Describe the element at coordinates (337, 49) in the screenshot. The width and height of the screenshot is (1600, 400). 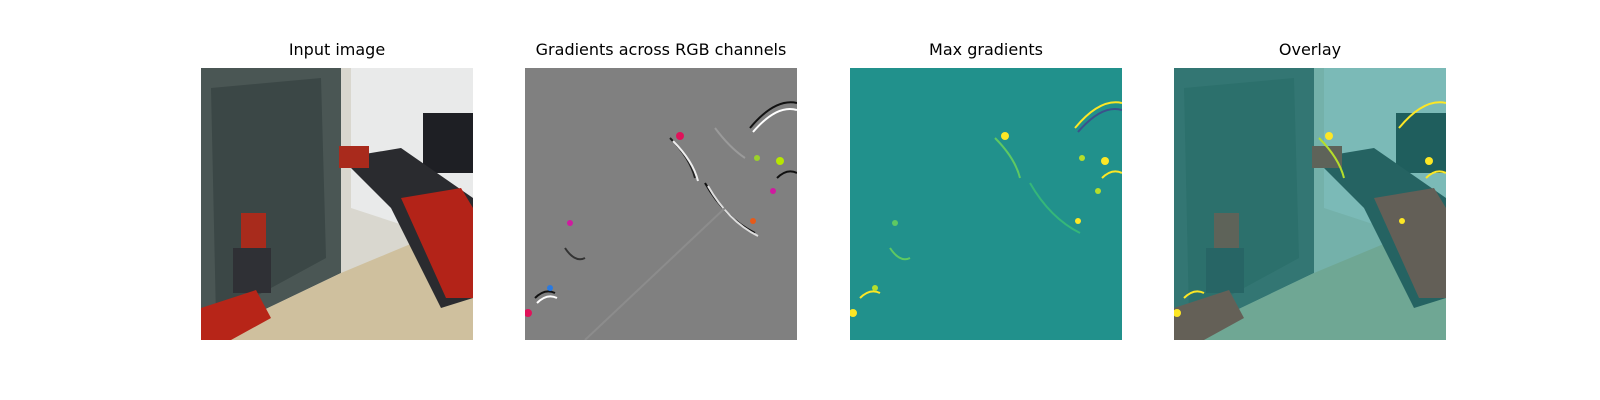
I see `panel-title: Input image` at that location.